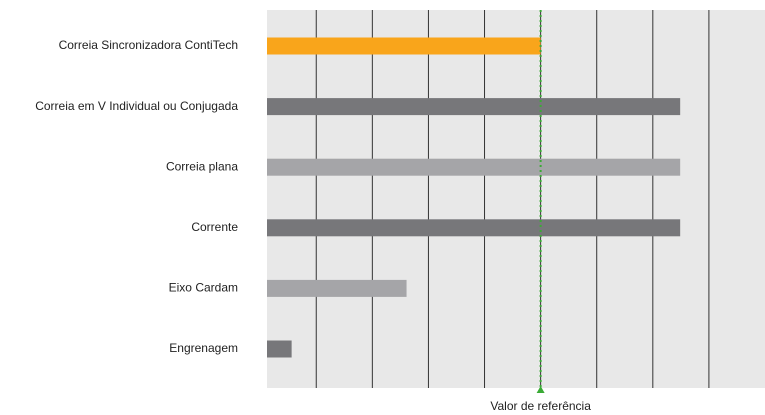  Describe the element at coordinates (203, 348) in the screenshot. I see `y-tick-label: Engrenagem` at that location.